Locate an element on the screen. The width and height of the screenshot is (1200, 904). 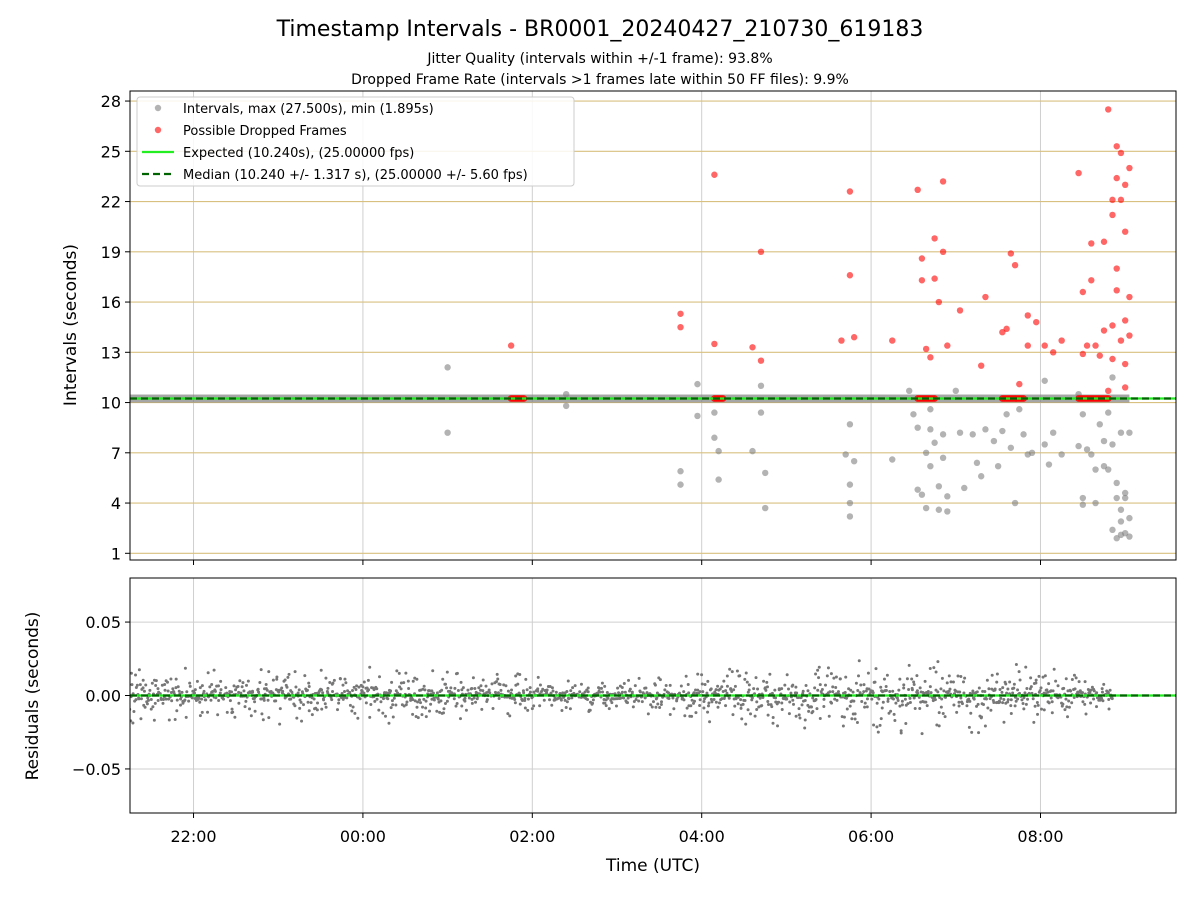
x-tick-label: 22:00 is located at coordinates (193, 836).